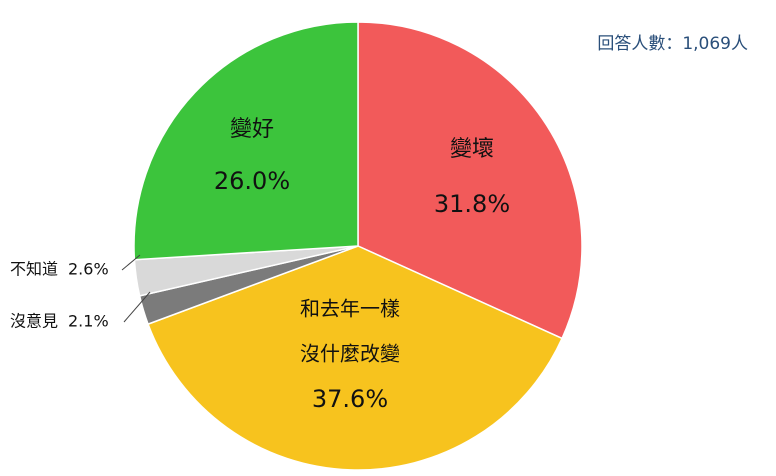 This screenshot has height=476, width=776. Describe the element at coordinates (252, 181) in the screenshot. I see `value-label: 26.0%` at that location.